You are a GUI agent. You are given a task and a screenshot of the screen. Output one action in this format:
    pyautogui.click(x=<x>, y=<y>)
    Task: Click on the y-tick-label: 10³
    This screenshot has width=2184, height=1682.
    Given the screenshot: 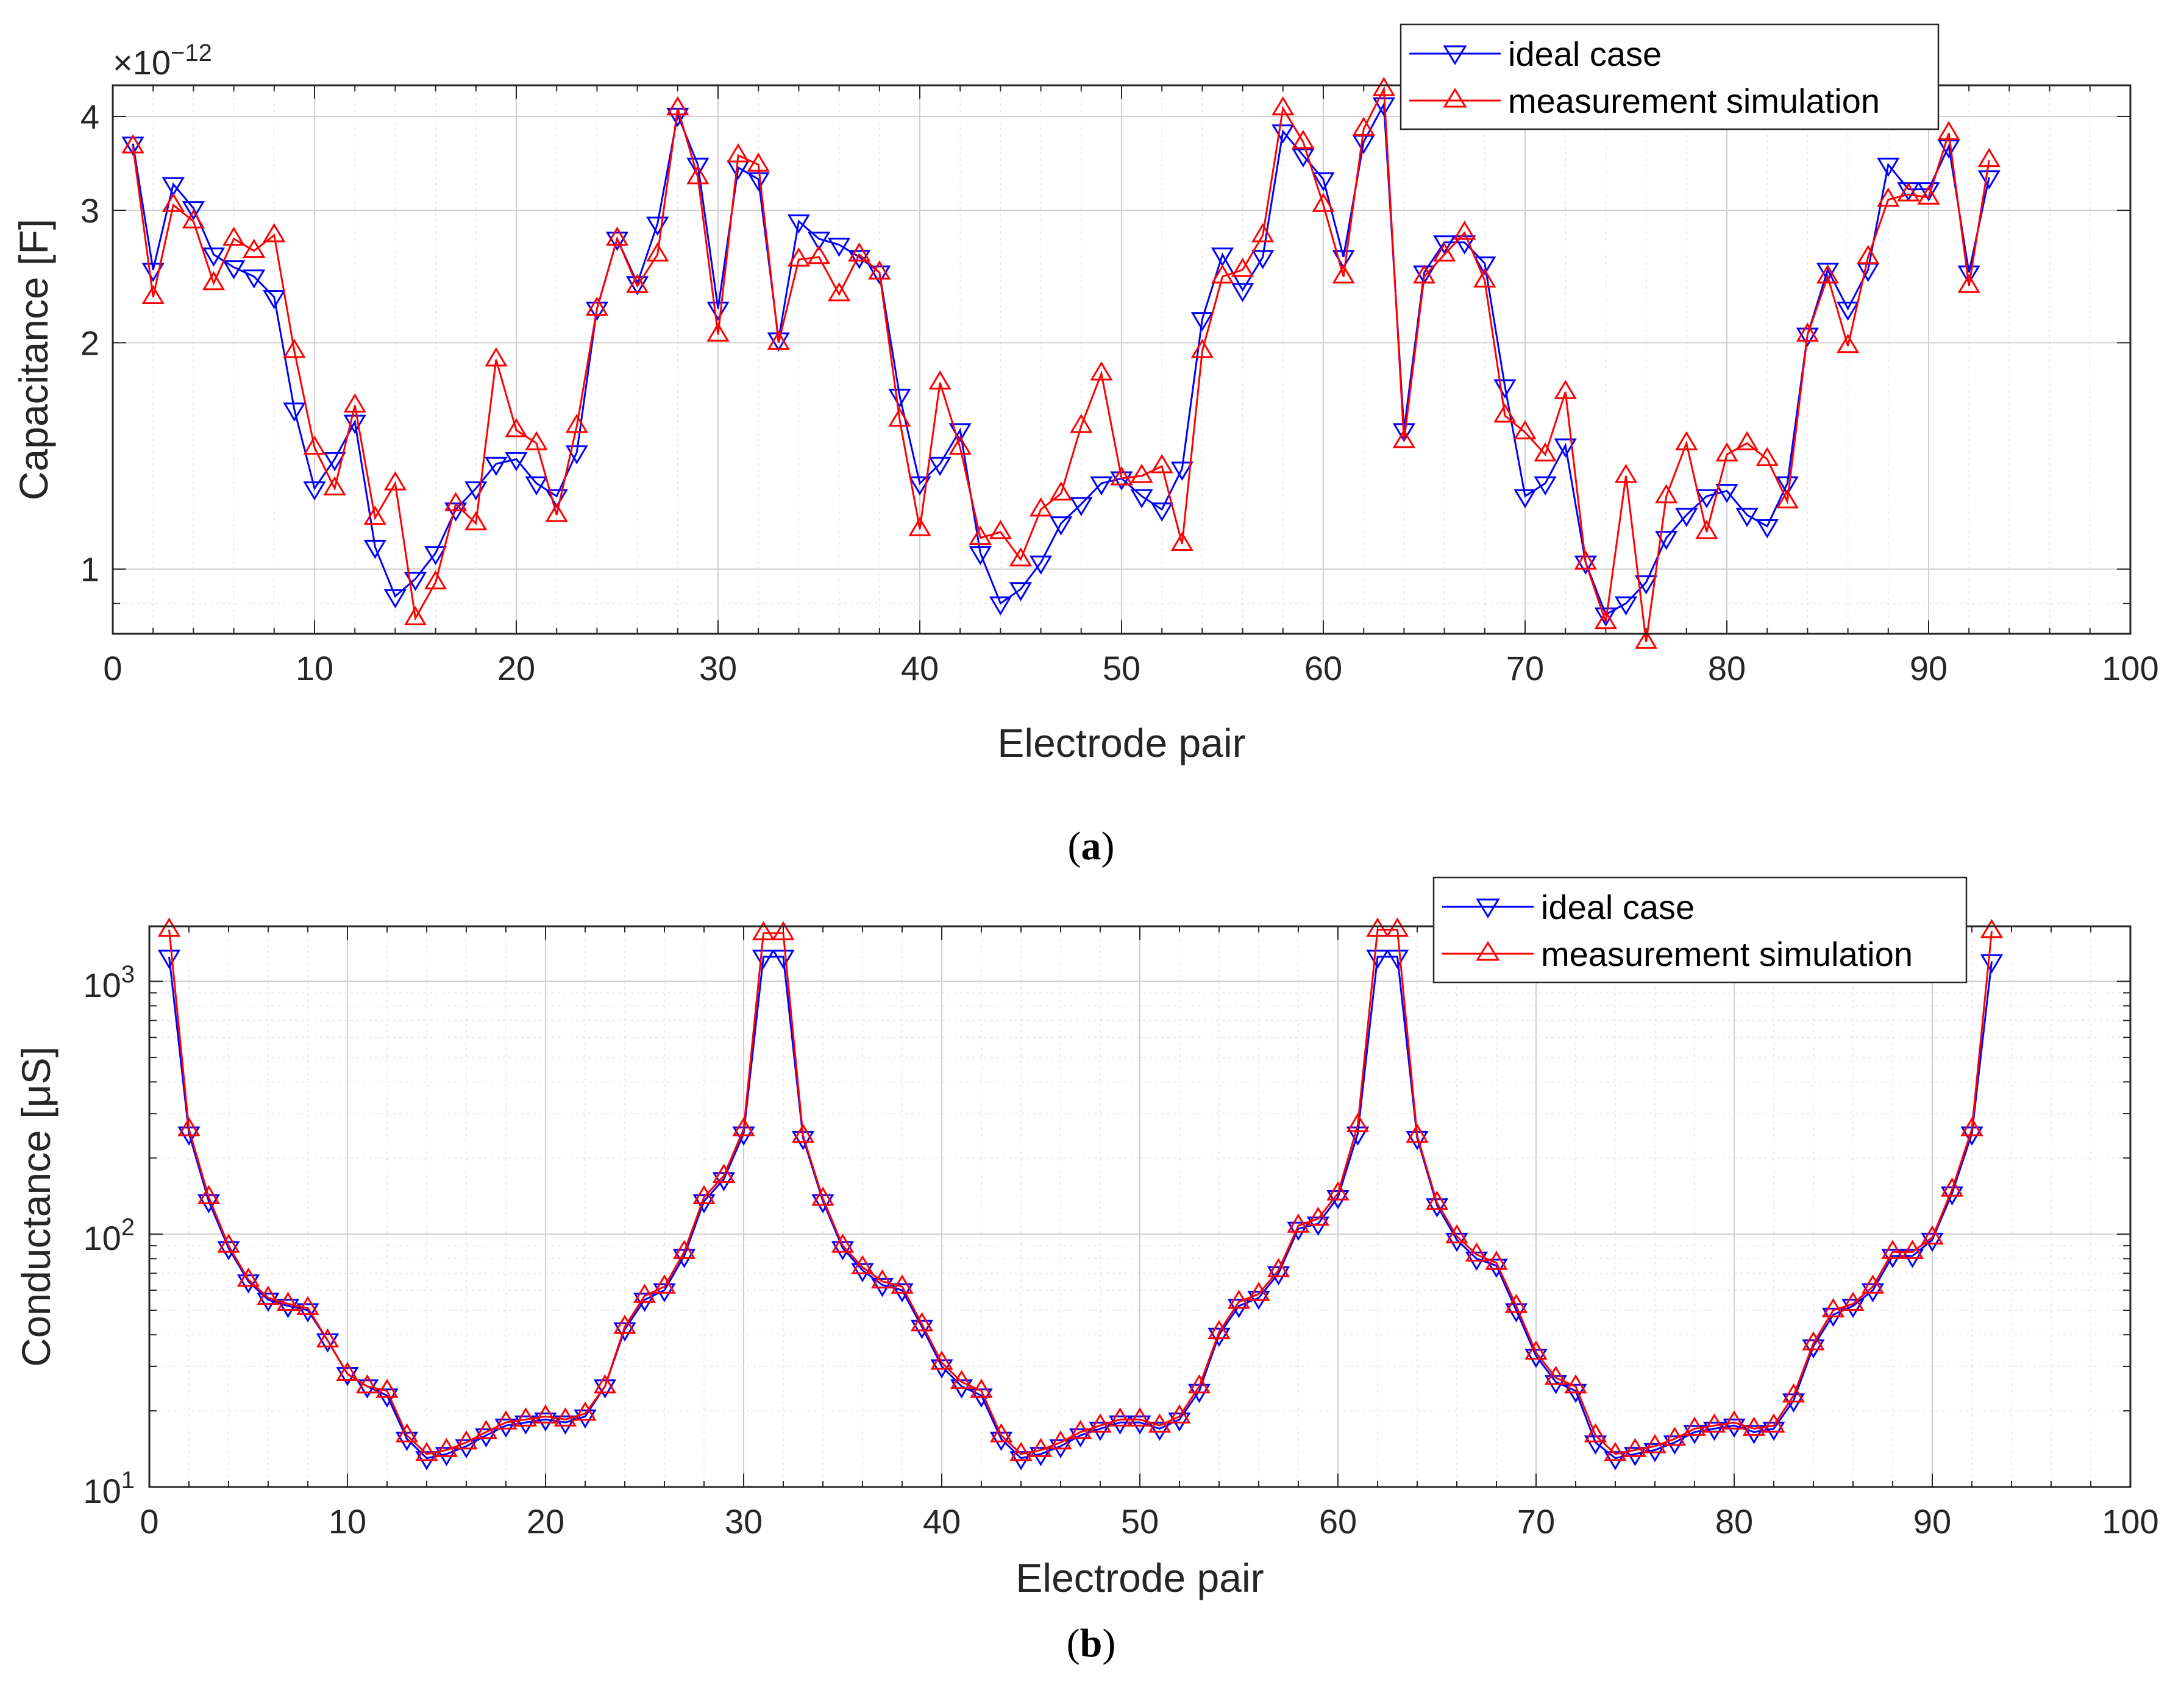 What is the action you would take?
    pyautogui.click(x=109, y=982)
    